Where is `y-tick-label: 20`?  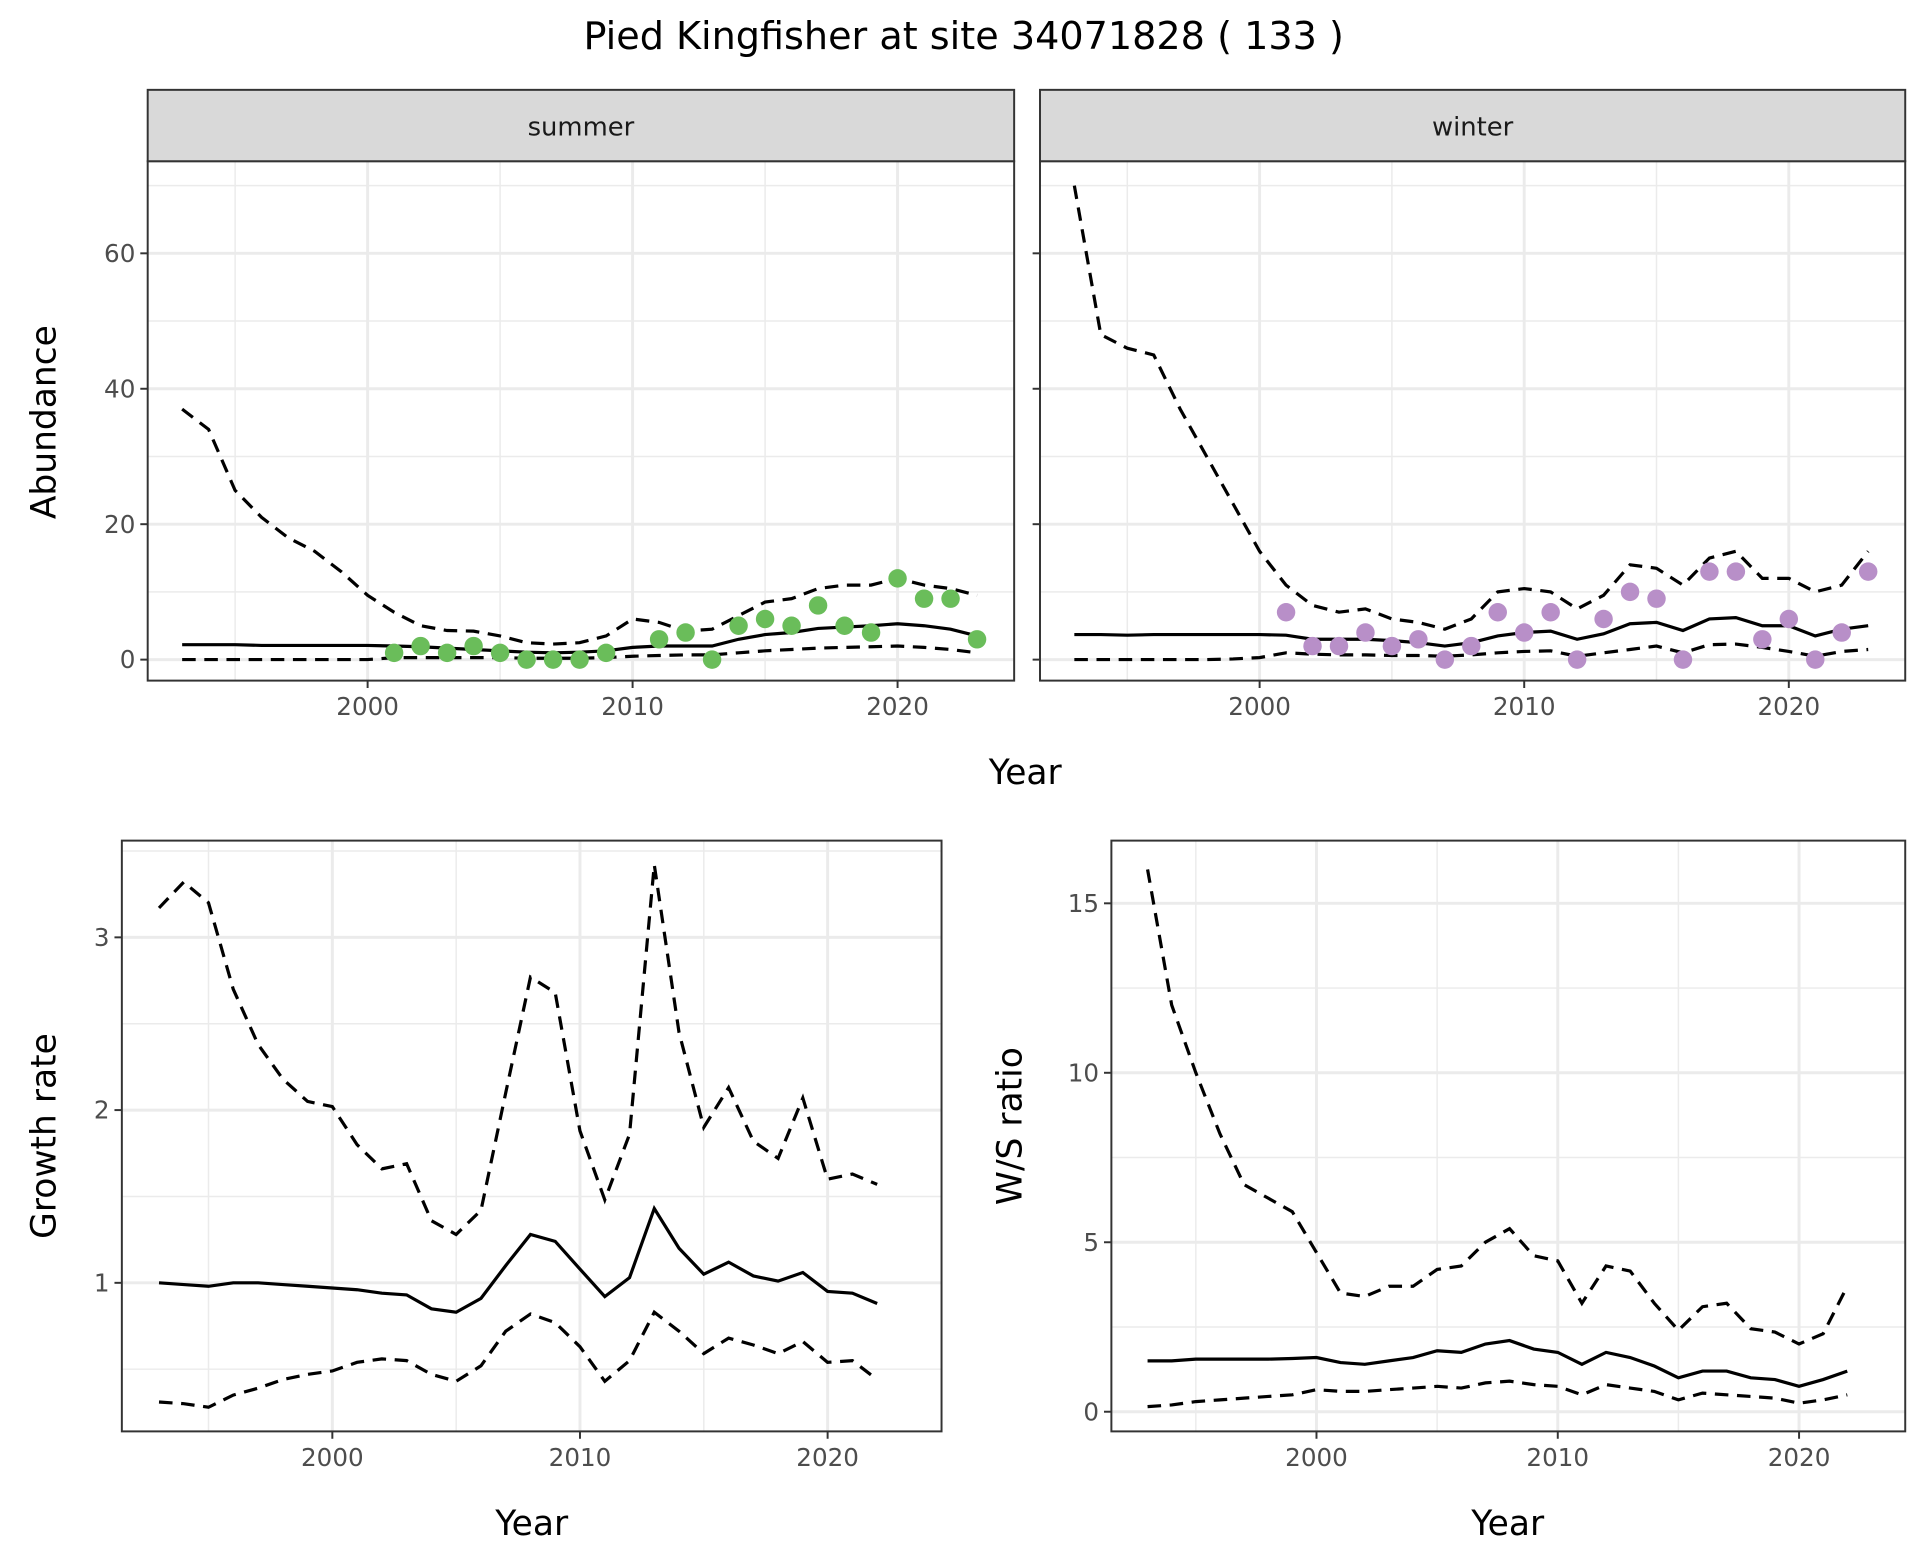 y-tick-label: 20 is located at coordinates (119, 524).